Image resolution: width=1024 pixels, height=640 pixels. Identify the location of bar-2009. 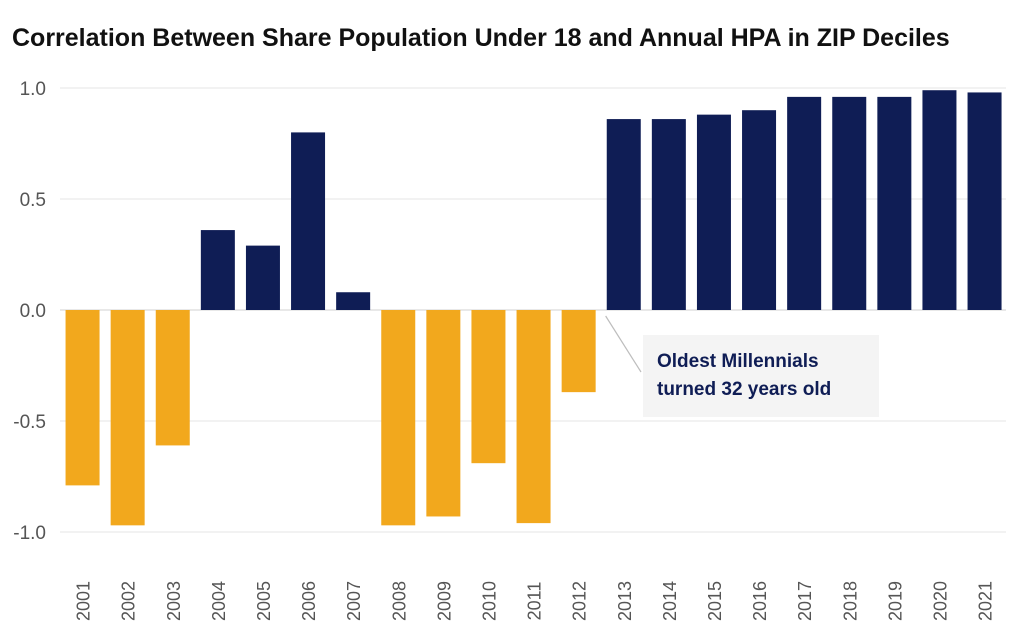
(443, 413).